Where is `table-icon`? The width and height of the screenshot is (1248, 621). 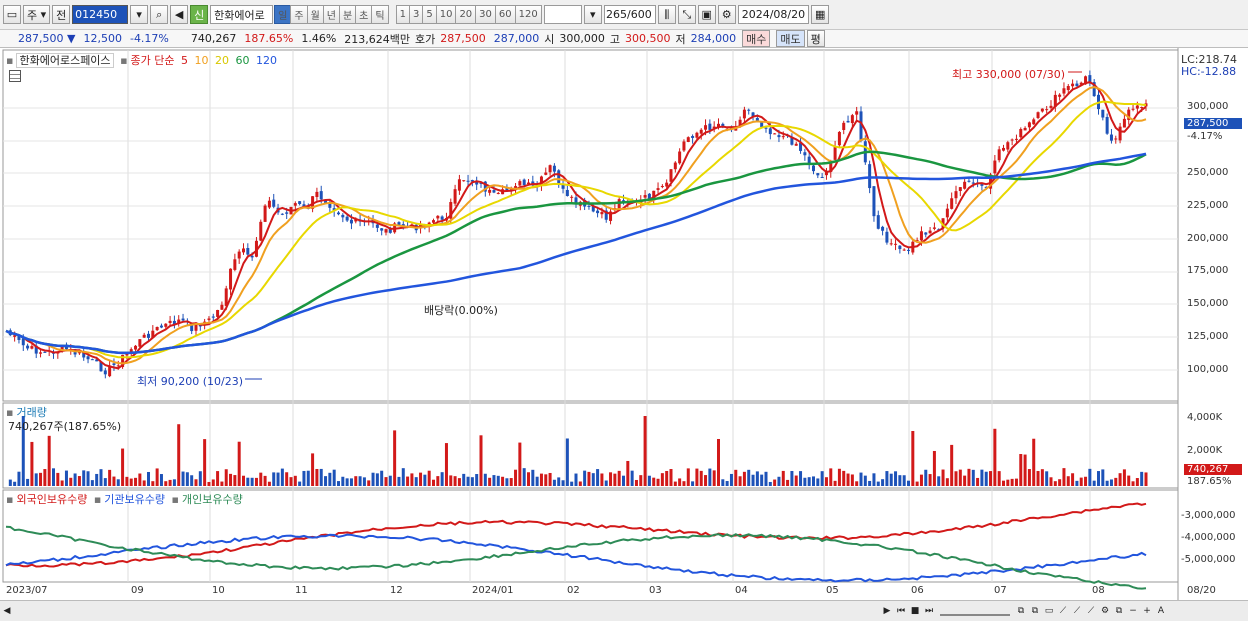
table-icon is located at coordinates (15, 76).